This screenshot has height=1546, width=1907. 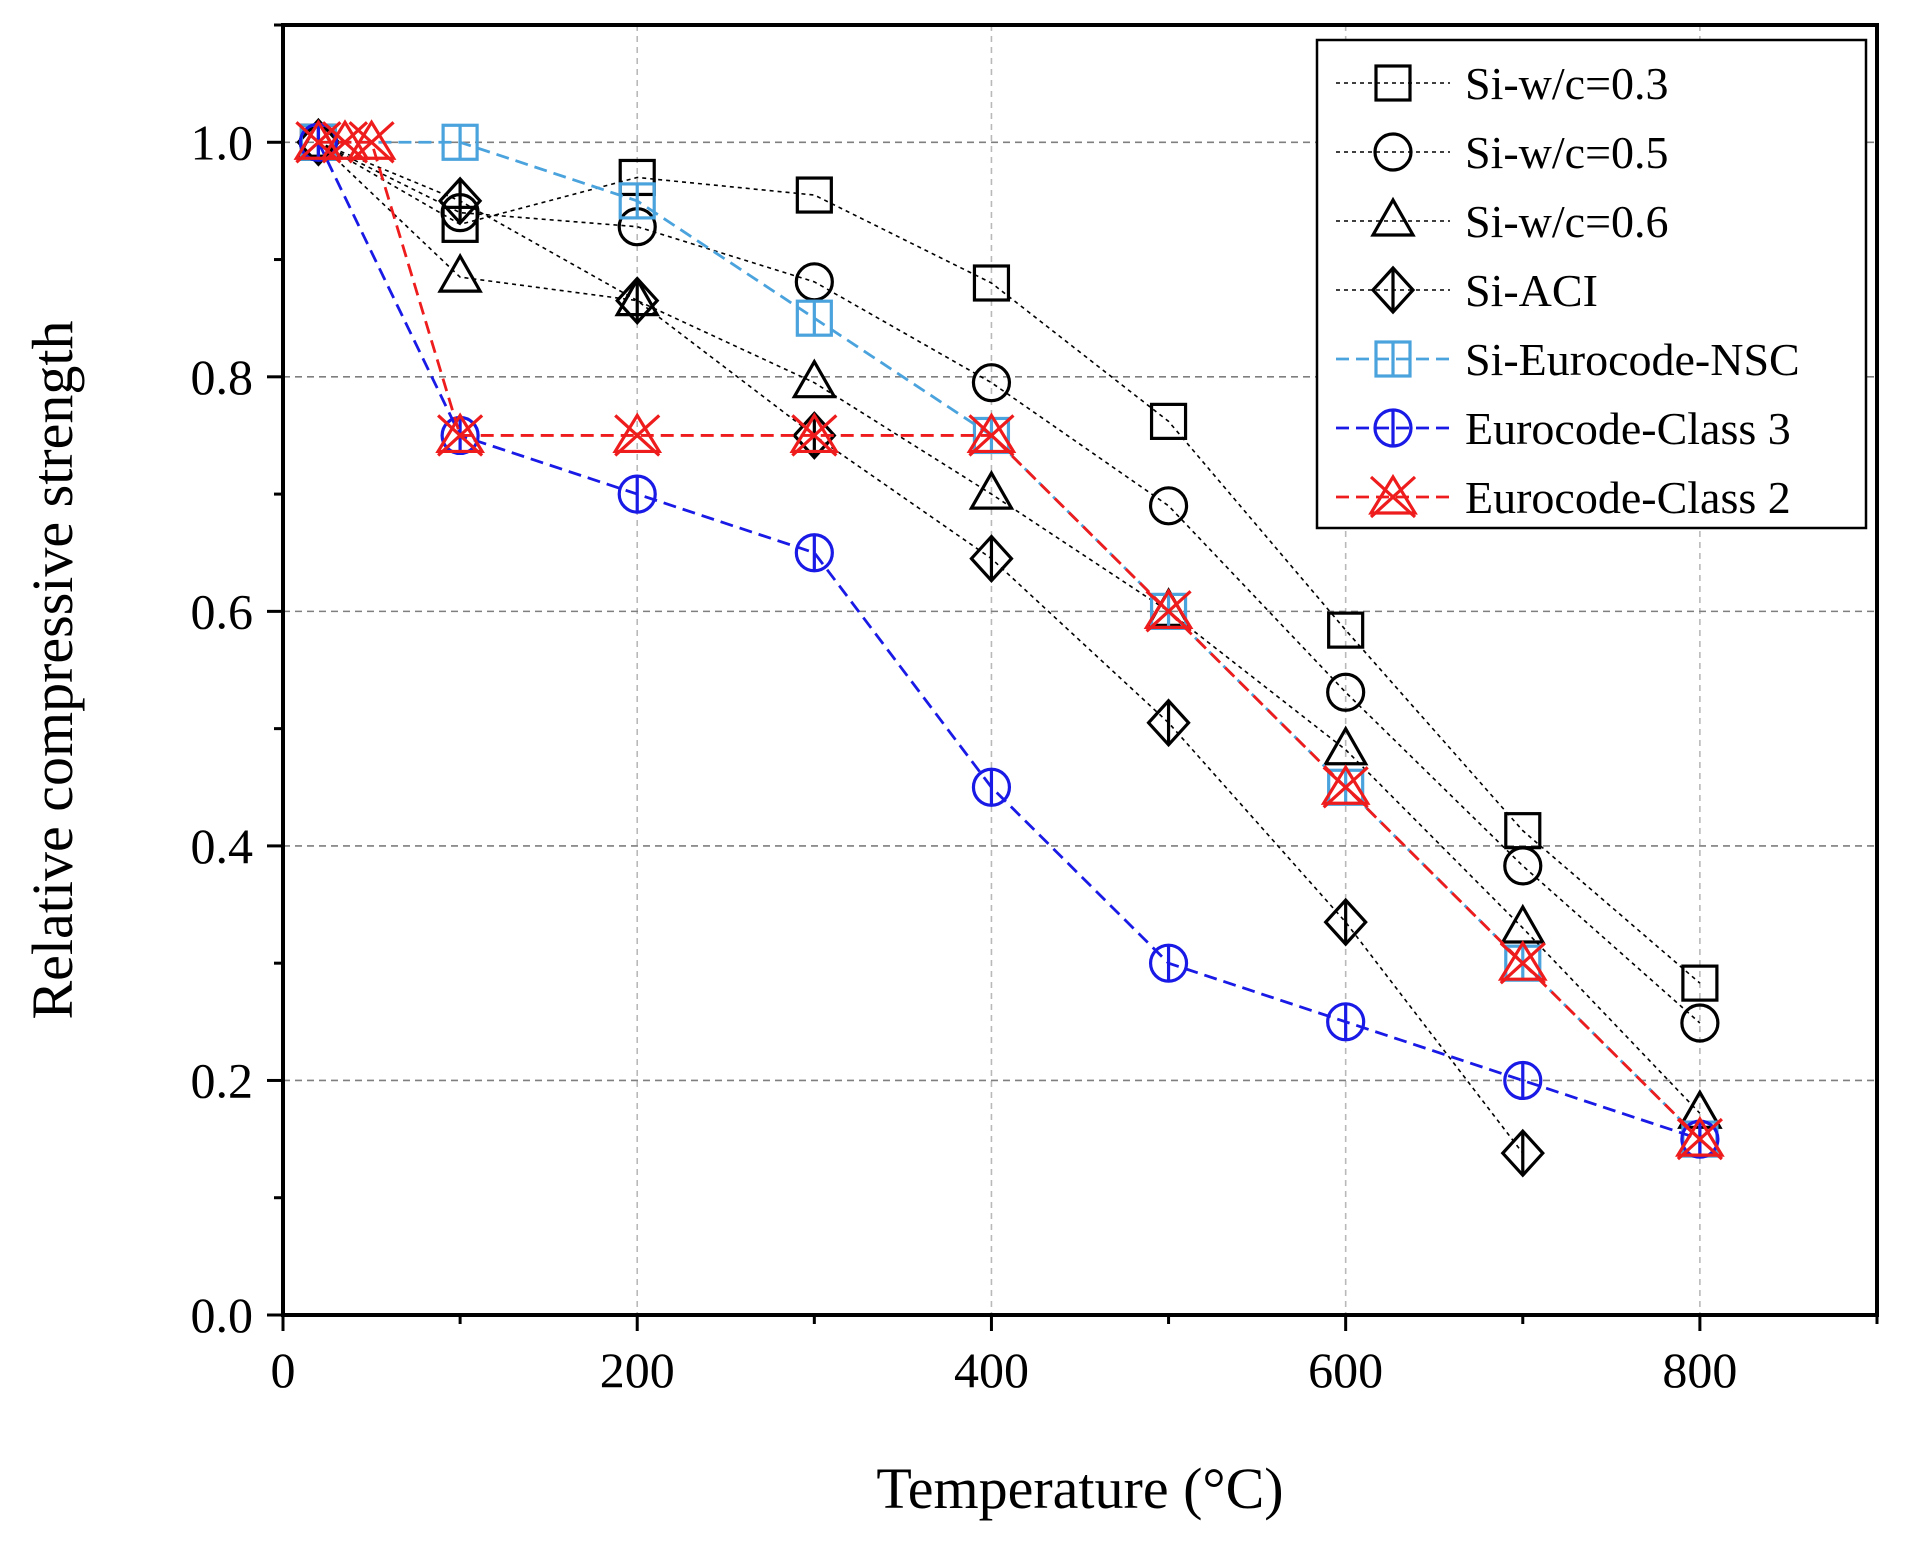 What do you see at coordinates (1628, 428) in the screenshot?
I see `legend-item-5-label: Eurocode-Class 3` at bounding box center [1628, 428].